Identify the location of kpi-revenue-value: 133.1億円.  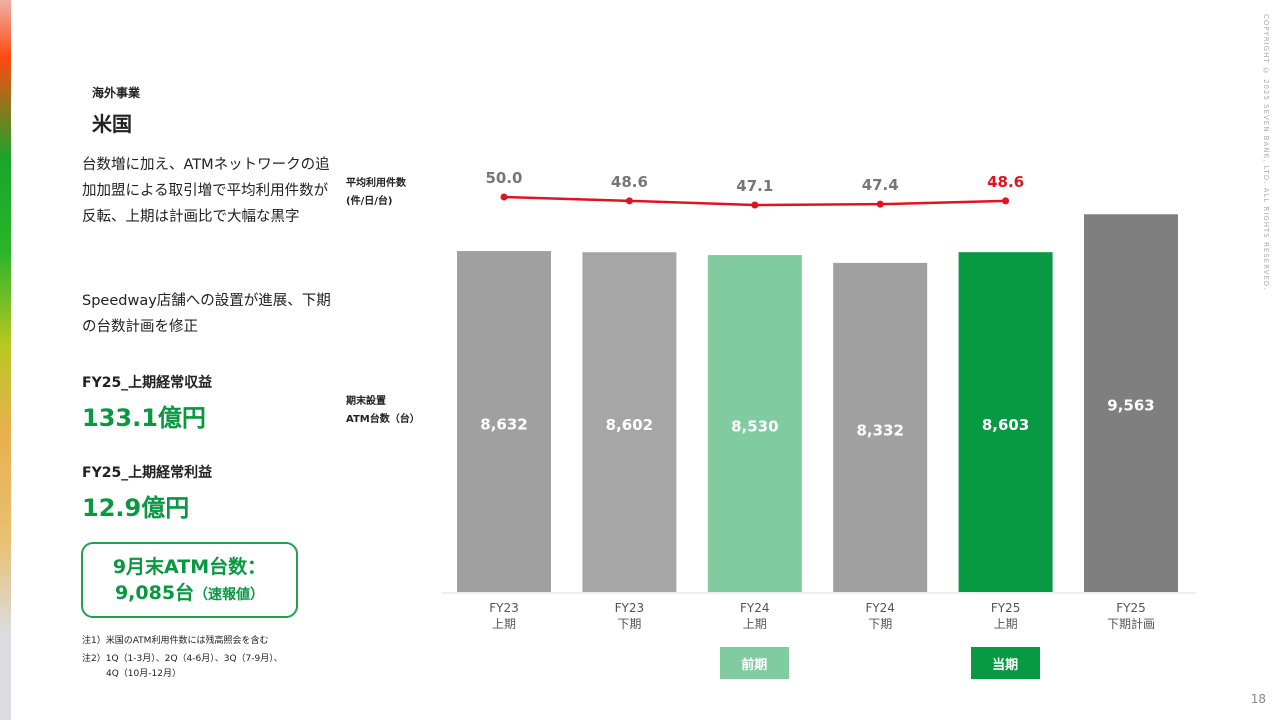
(144, 418).